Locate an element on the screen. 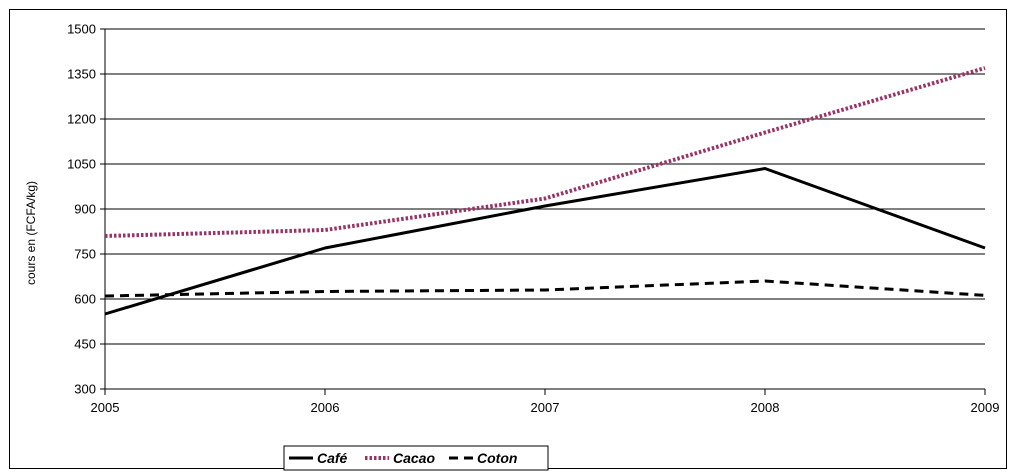 The width and height of the screenshot is (1015, 476). x-tick-label: 2005 is located at coordinates (105, 407).